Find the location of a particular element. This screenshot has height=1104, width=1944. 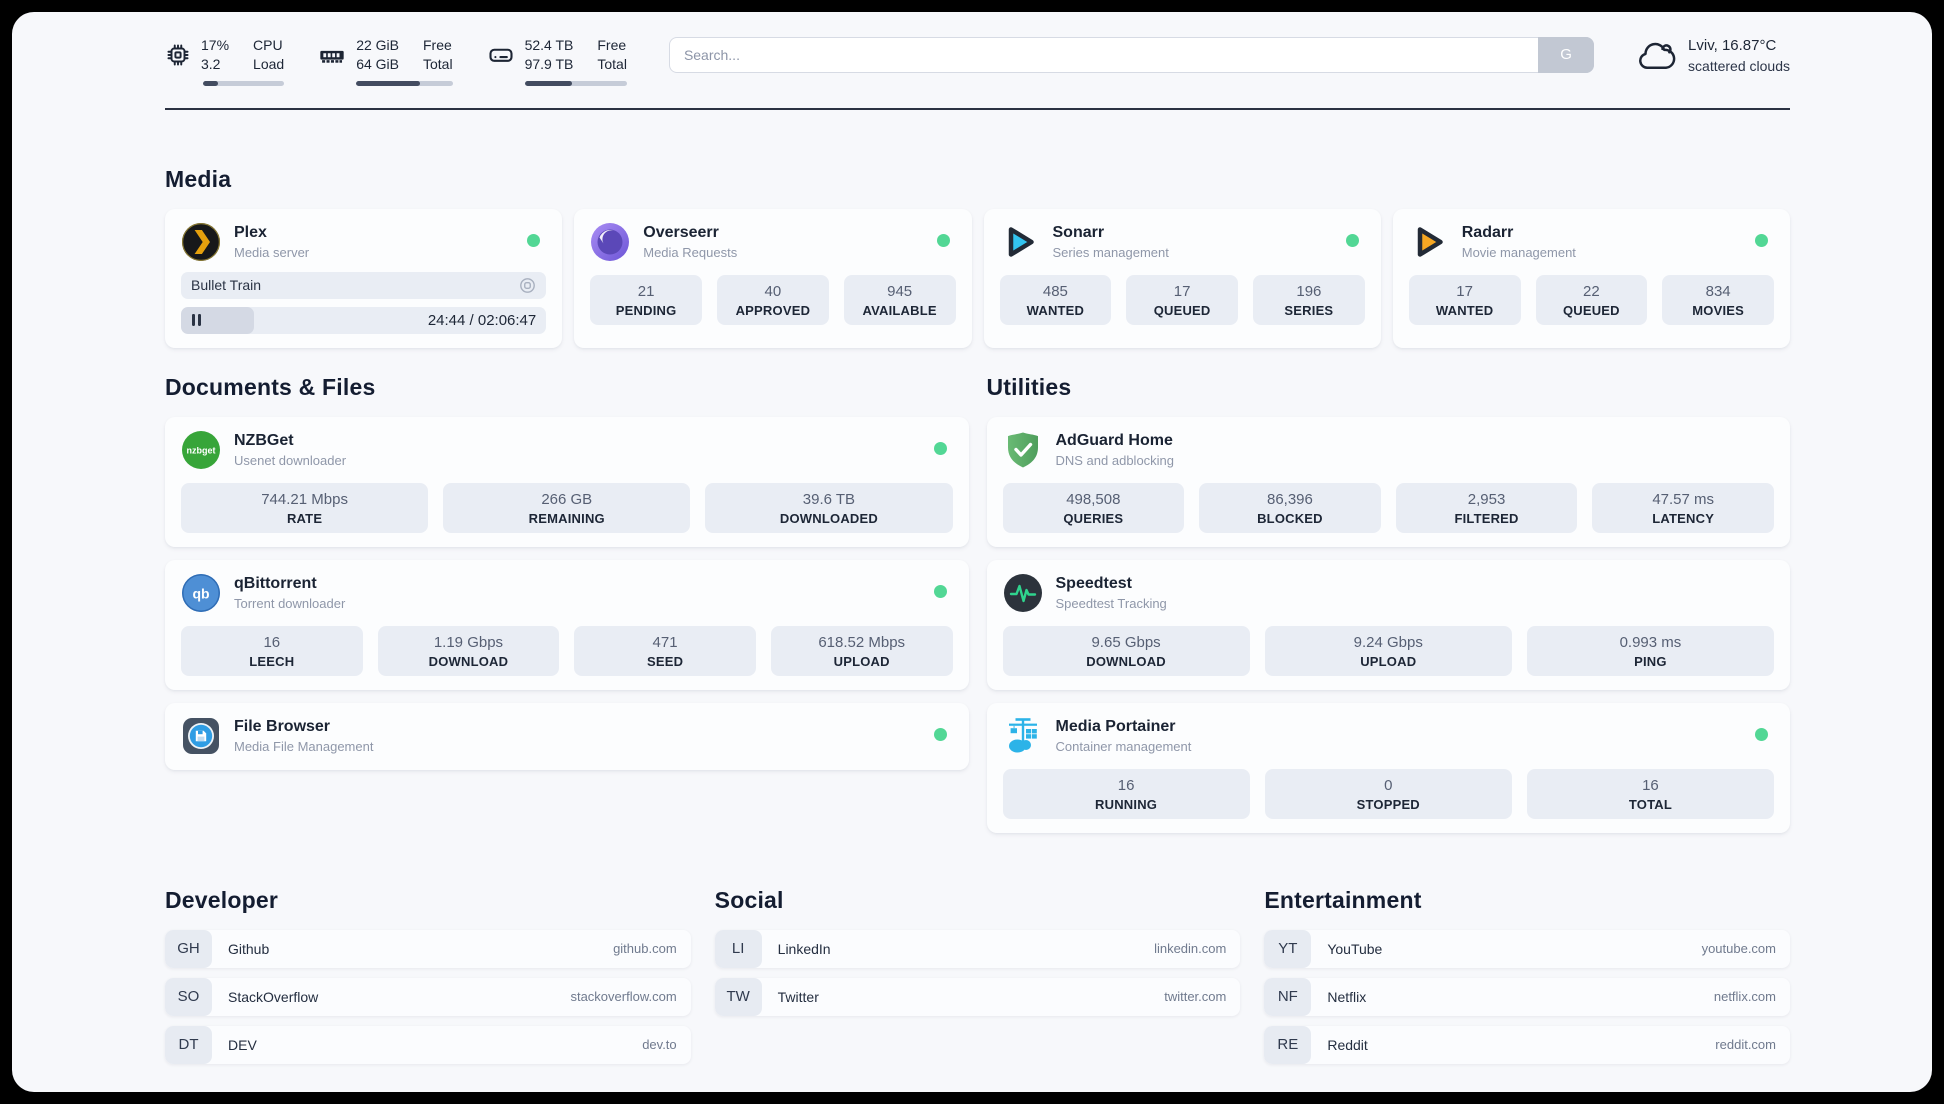

link-url: netflix.com is located at coordinates (1744, 997).